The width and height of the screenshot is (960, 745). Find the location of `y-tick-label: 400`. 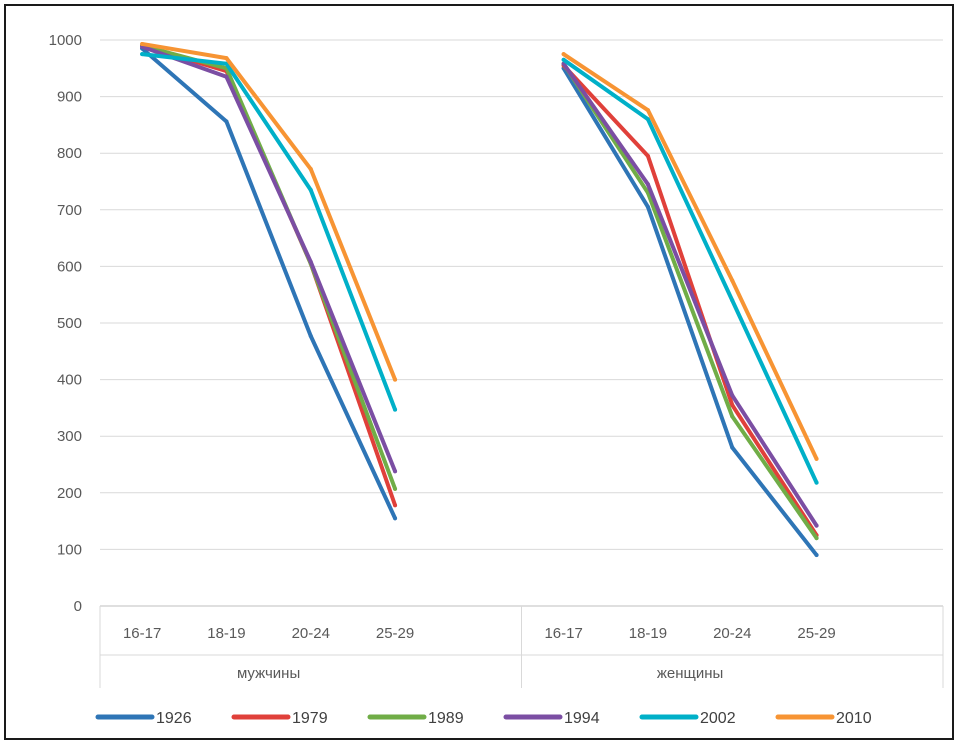

y-tick-label: 400 is located at coordinates (69, 380).